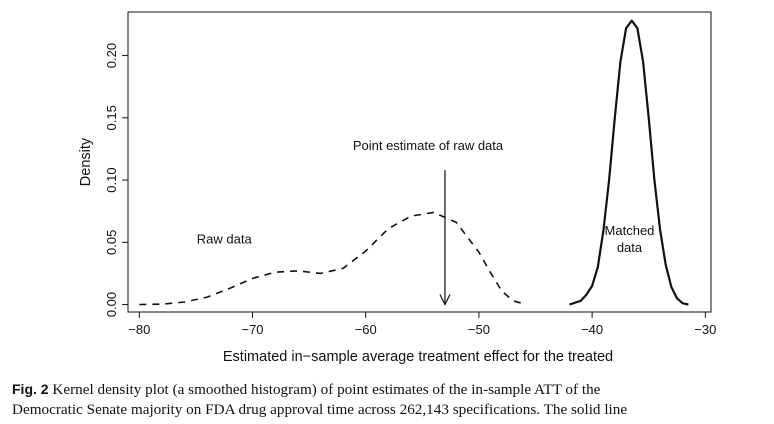 This screenshot has height=424, width=774. Describe the element at coordinates (139, 329) in the screenshot. I see `x-tick-label: −80` at that location.